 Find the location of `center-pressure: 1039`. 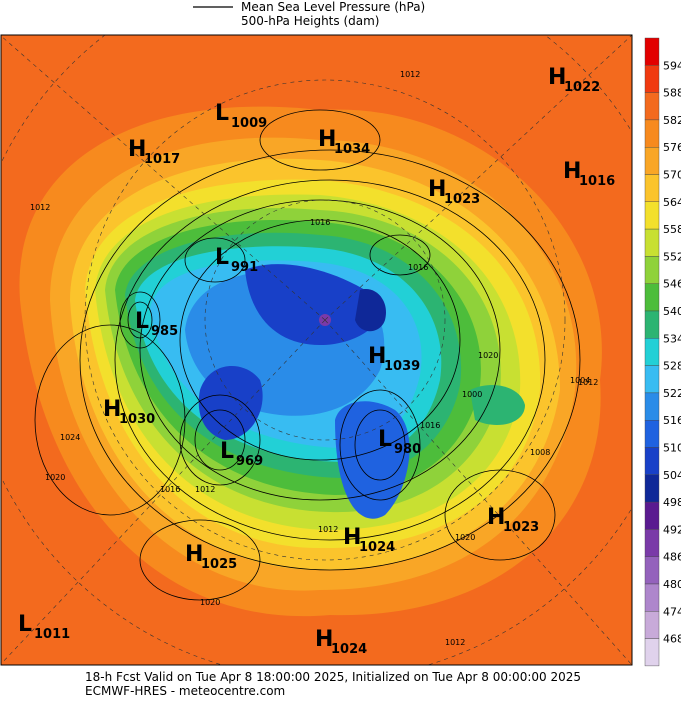

center-pressure: 1039 is located at coordinates (402, 366).